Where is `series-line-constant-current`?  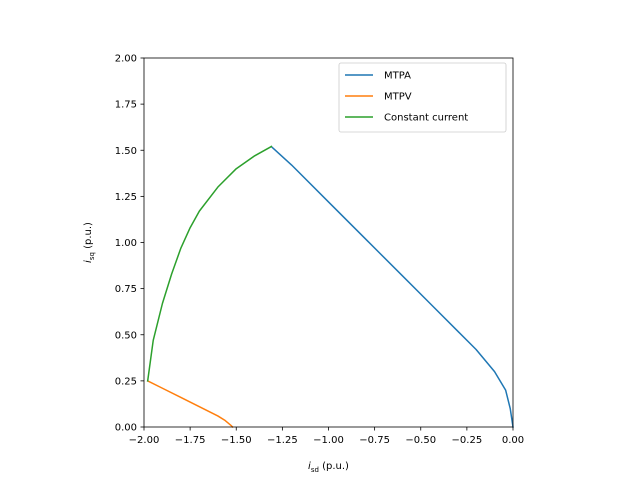
series-line-constant-current is located at coordinates (209, 263).